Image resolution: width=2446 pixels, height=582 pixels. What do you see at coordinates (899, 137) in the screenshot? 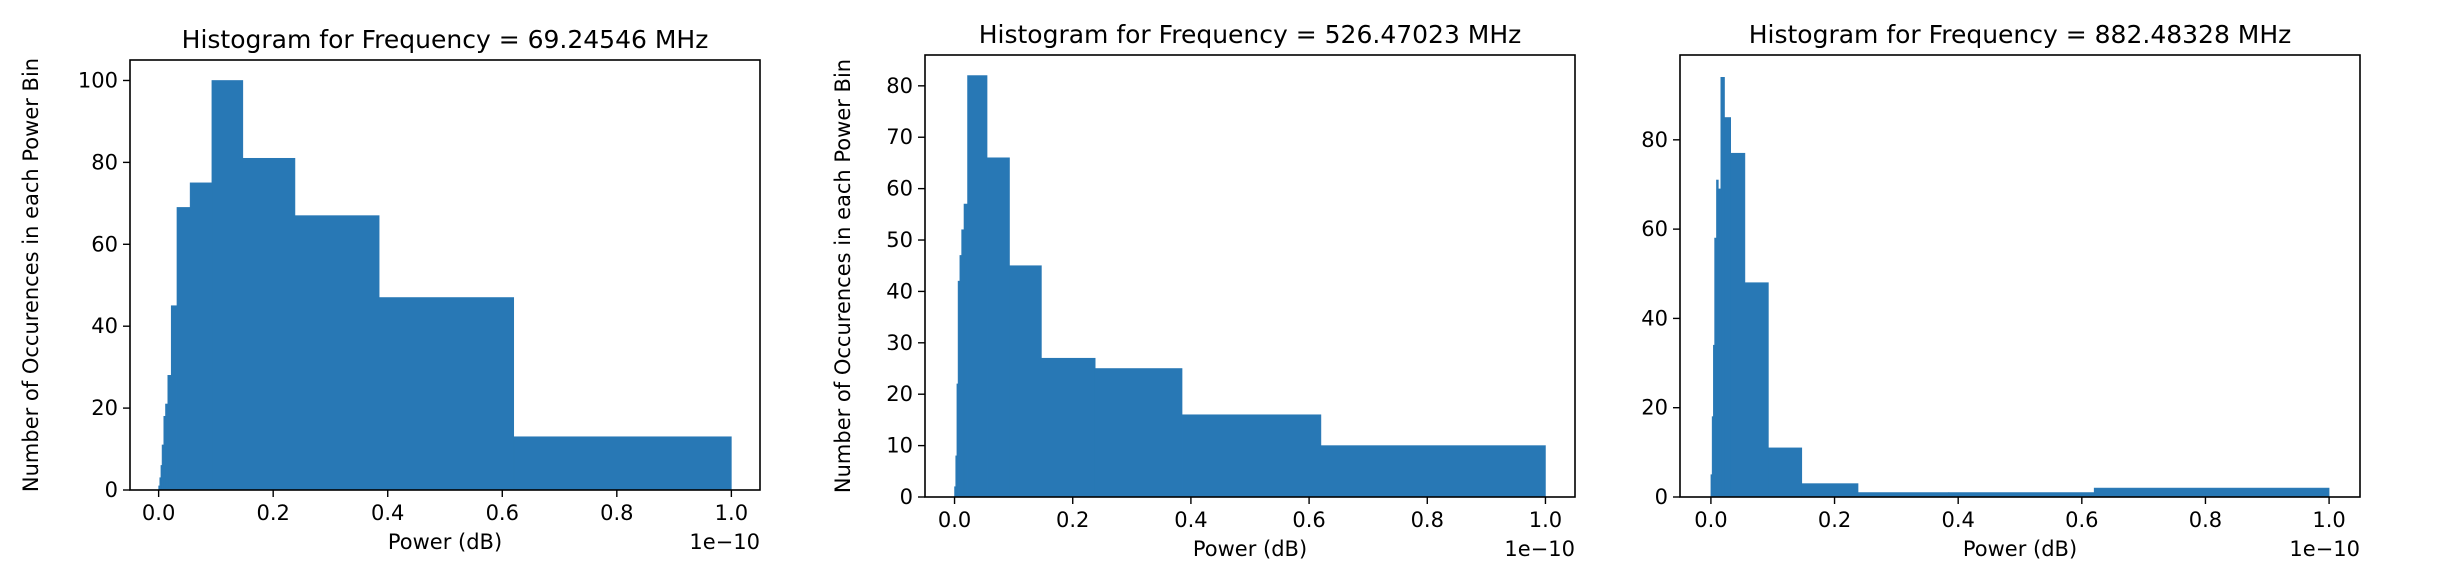
I see `y-tick-label: 70` at bounding box center [899, 137].